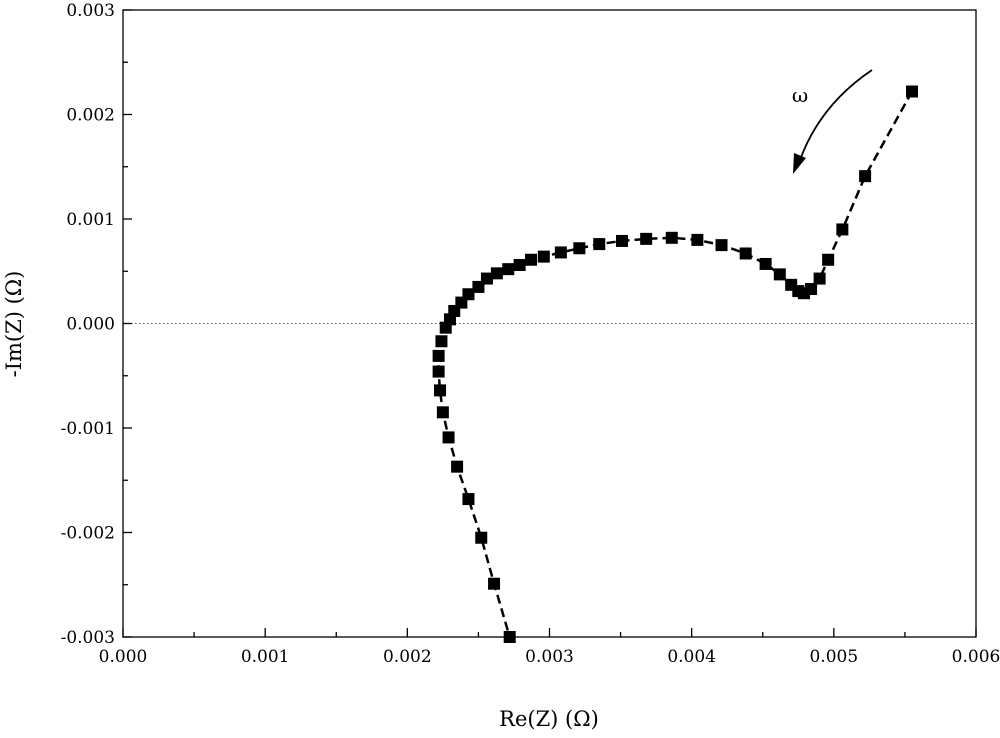 The height and width of the screenshot is (738, 1000). What do you see at coordinates (407, 657) in the screenshot?
I see `x-tick-label: 0.002` at bounding box center [407, 657].